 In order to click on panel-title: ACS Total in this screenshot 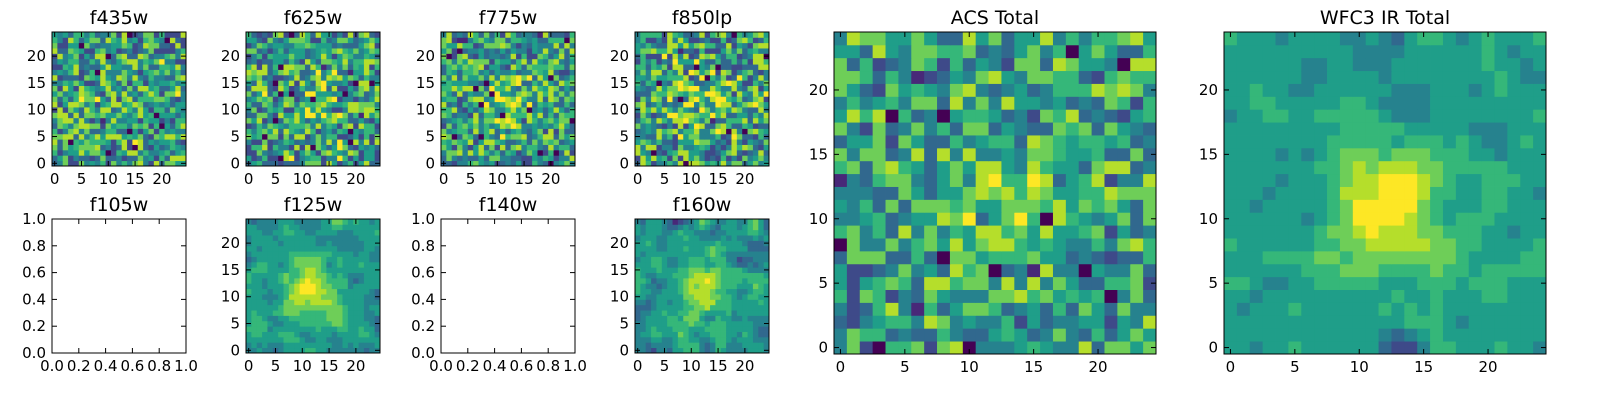, I will do `click(995, 18)`.